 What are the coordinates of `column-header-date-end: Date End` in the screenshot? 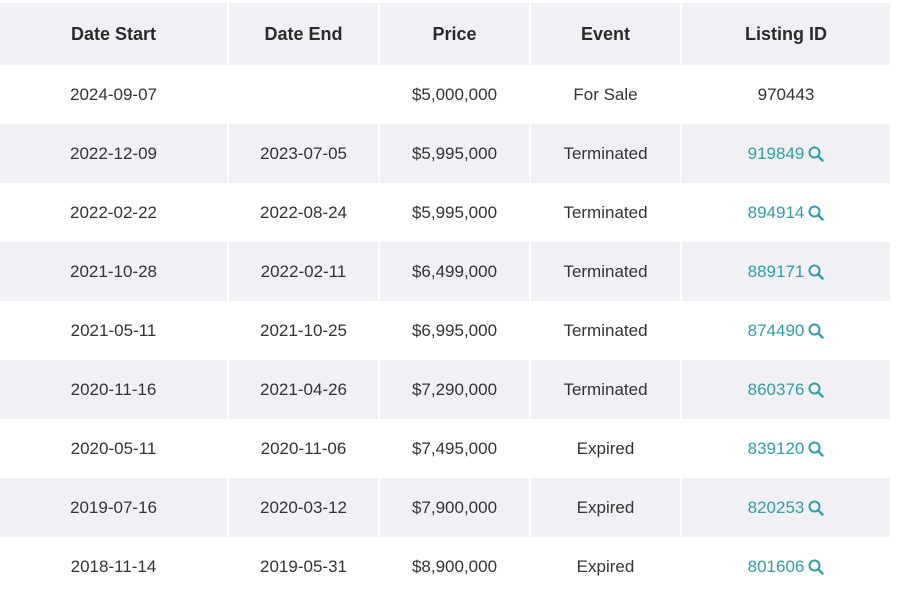 It's located at (304, 34).